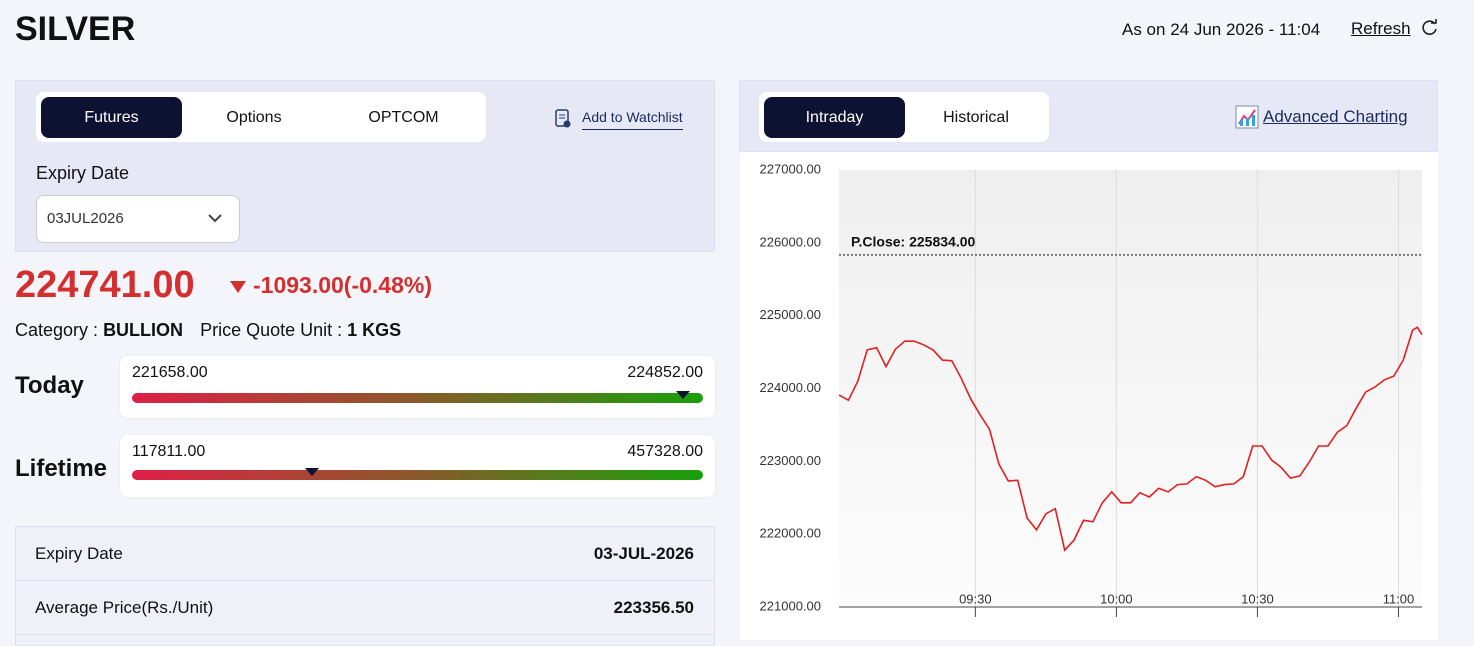  I want to click on range-label: Lifetime, so click(61, 468).